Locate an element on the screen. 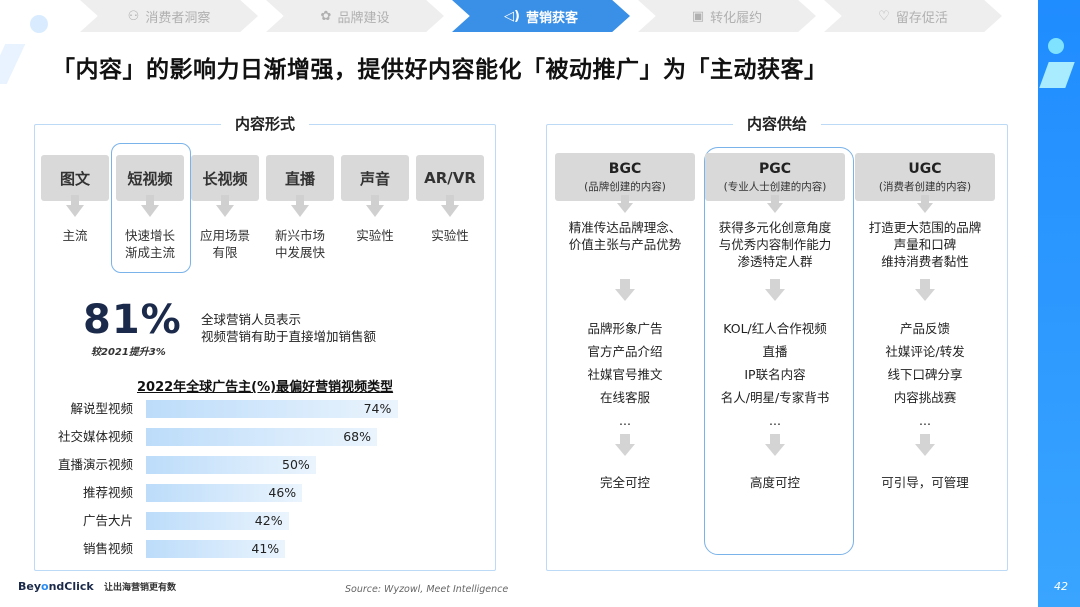 The width and height of the screenshot is (1080, 607). source-note: Source: Wyzowl, Meet Intelligence is located at coordinates (427, 589).